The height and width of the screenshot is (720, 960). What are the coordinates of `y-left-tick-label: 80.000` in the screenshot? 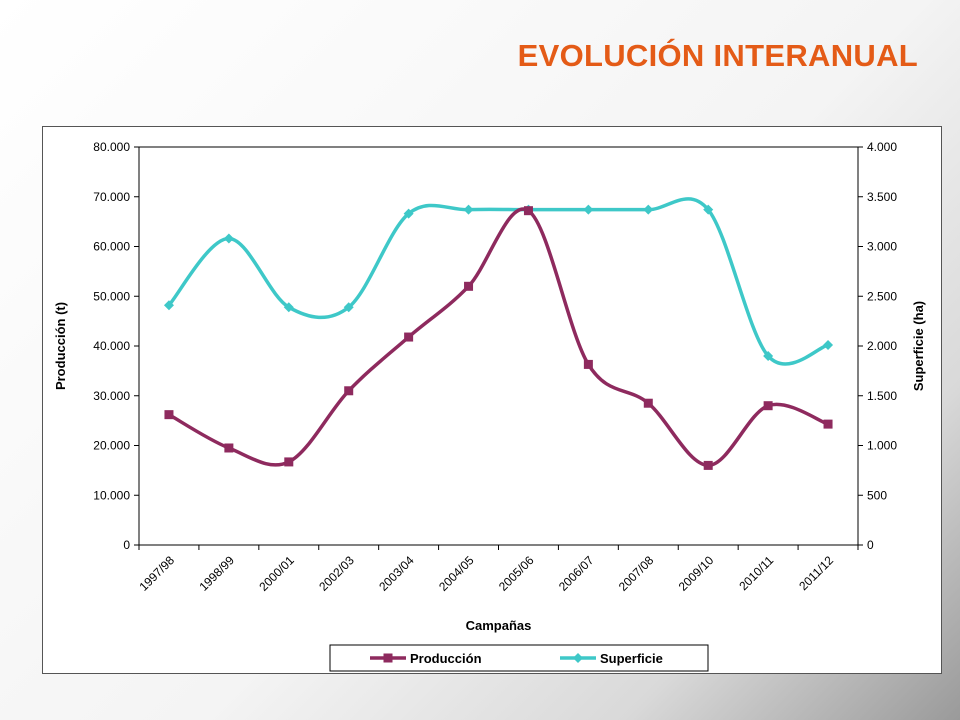 It's located at (111, 147).